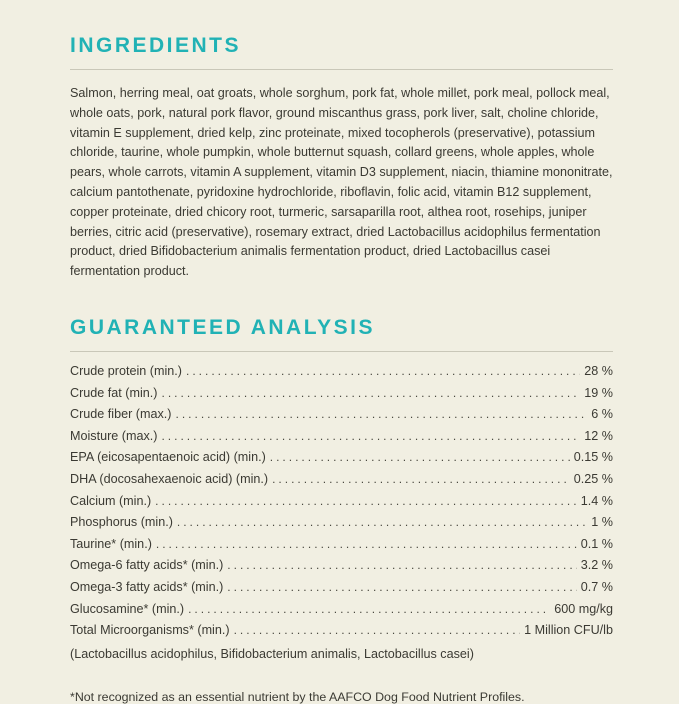  What do you see at coordinates (341, 69) in the screenshot?
I see `ingredients-divider` at bounding box center [341, 69].